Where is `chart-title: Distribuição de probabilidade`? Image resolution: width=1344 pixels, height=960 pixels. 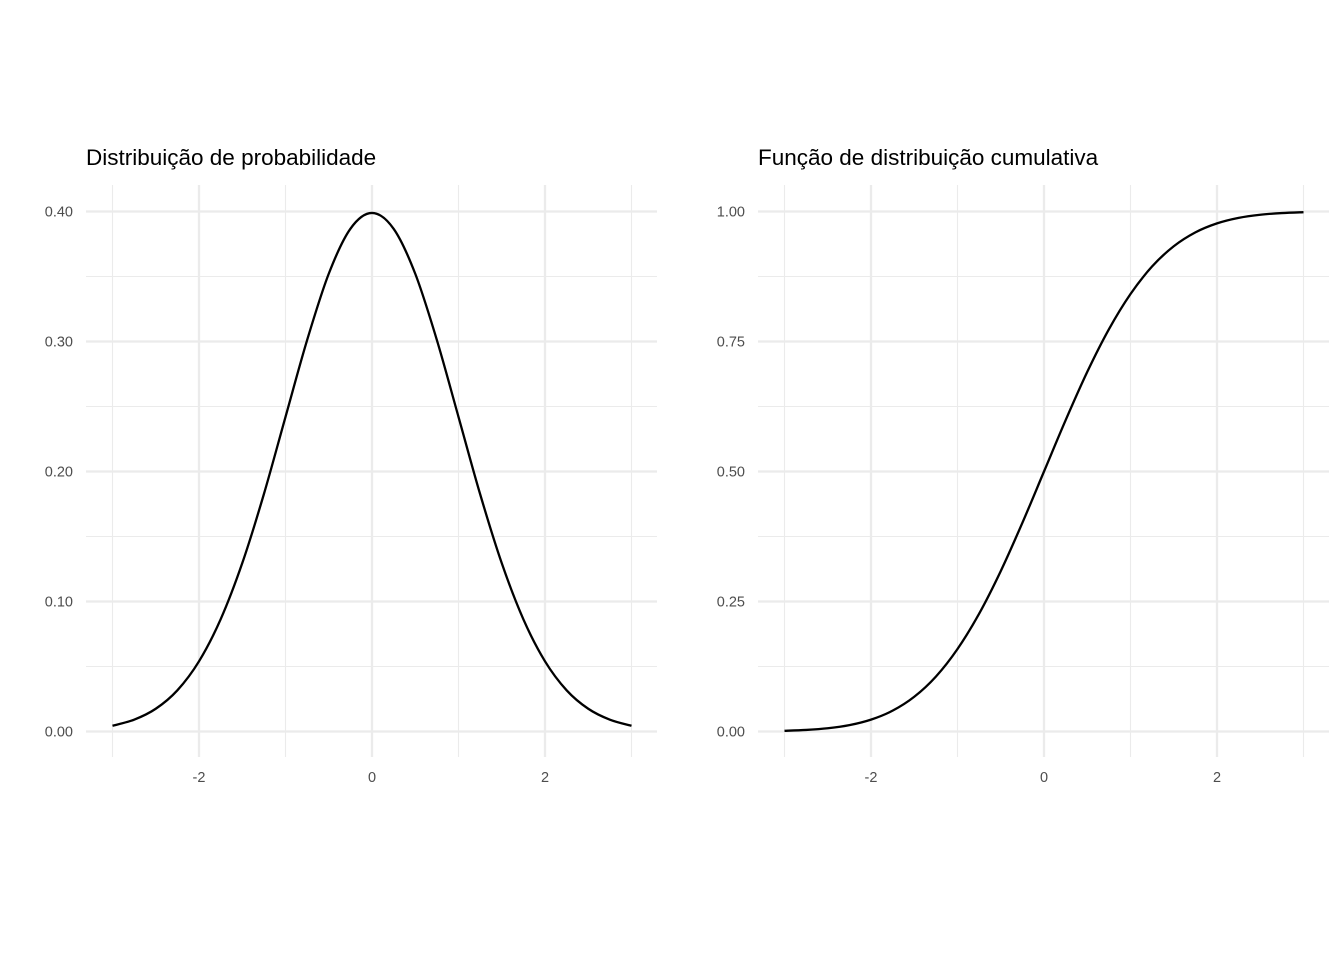 chart-title: Distribuição de probabilidade is located at coordinates (231, 157).